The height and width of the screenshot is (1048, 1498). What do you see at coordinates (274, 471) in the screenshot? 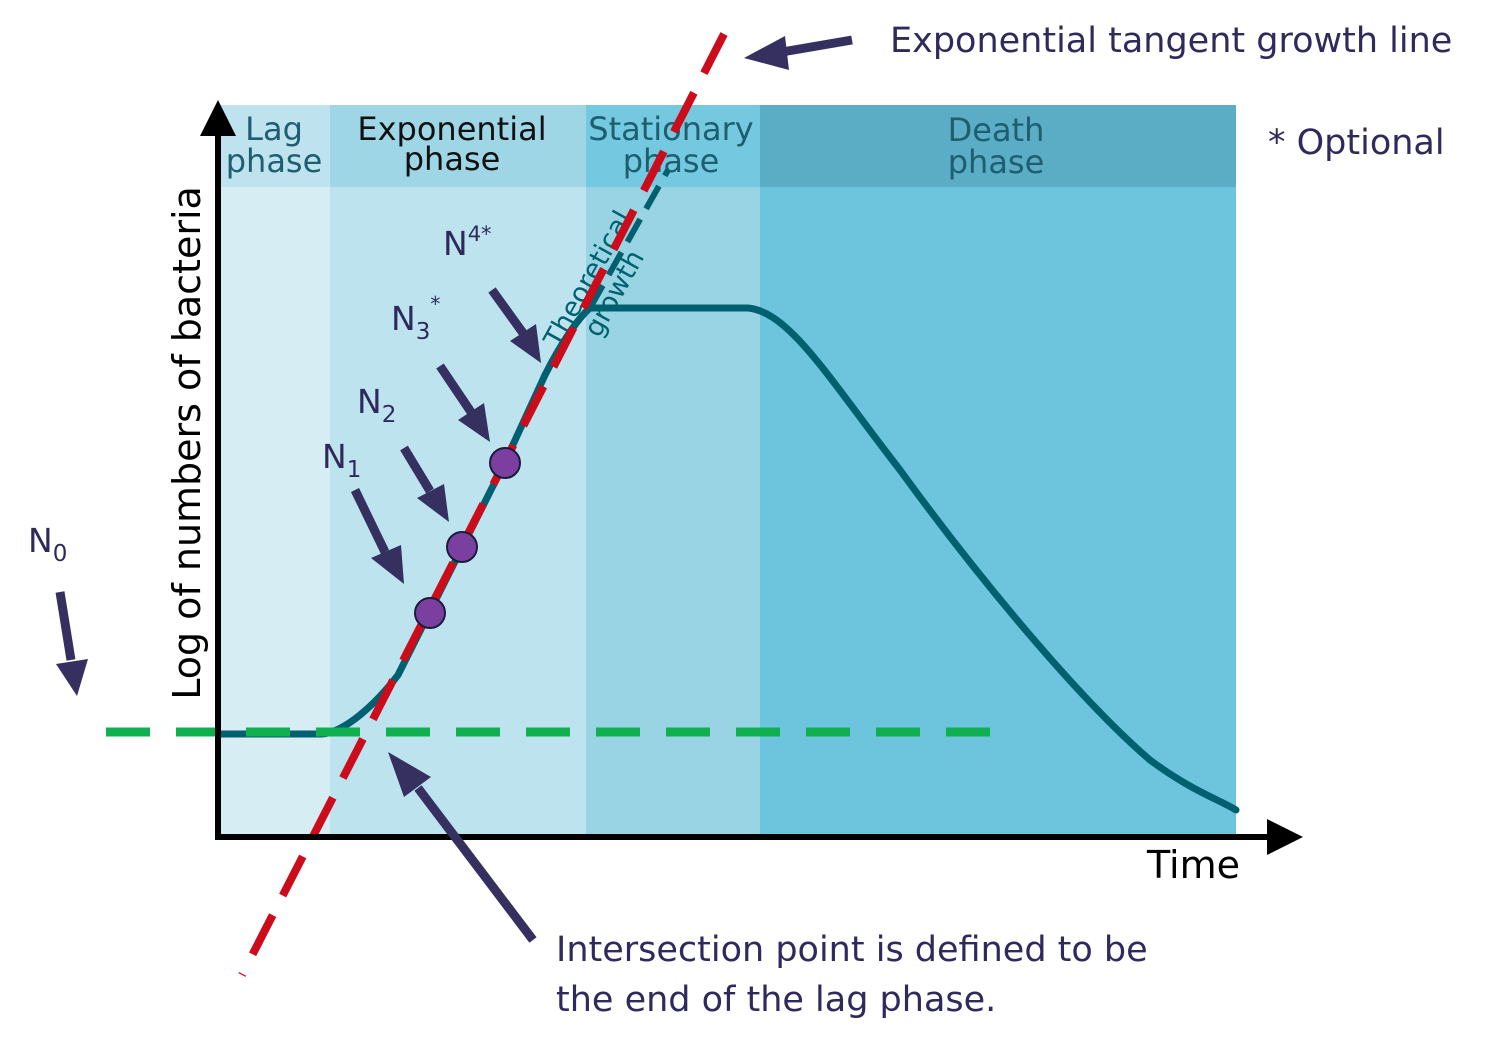
I see `lag-region` at bounding box center [274, 471].